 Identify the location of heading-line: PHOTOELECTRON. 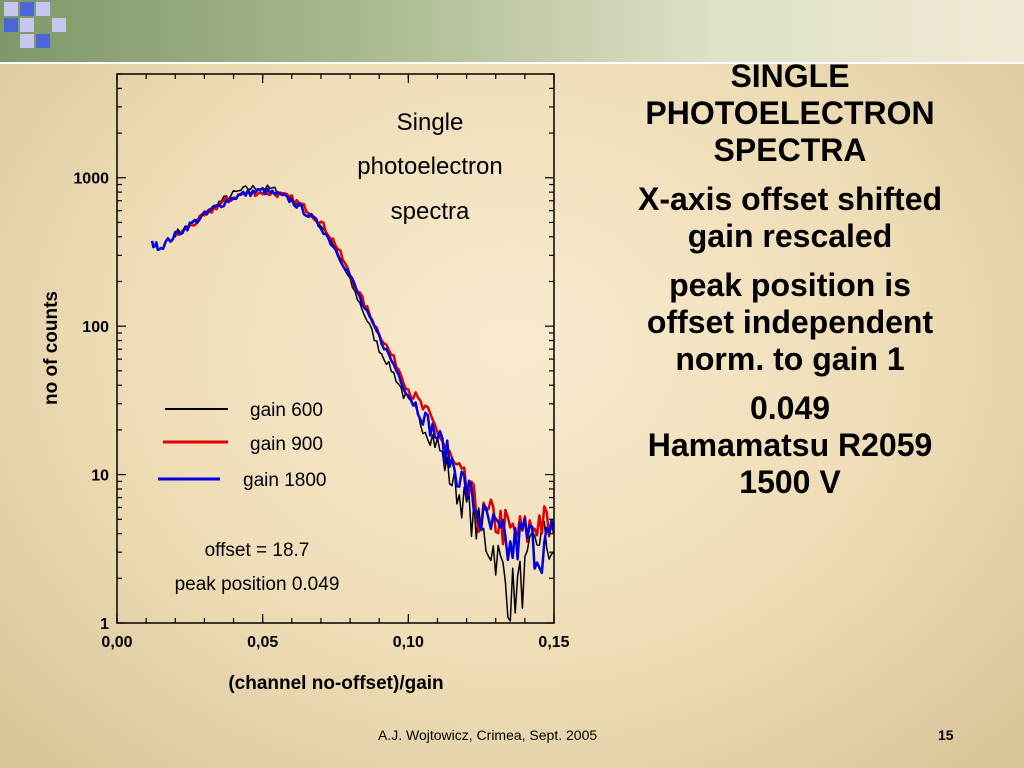
(790, 113).